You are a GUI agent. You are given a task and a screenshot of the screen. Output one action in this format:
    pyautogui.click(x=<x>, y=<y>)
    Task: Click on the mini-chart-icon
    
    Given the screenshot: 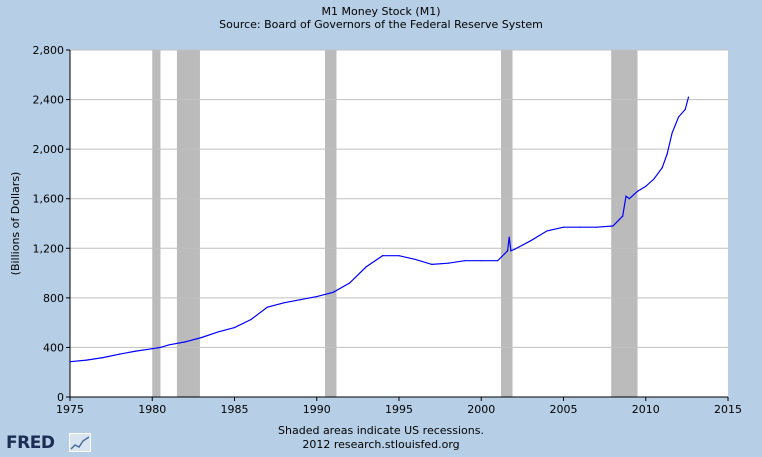 What is the action you would take?
    pyautogui.click(x=80, y=443)
    